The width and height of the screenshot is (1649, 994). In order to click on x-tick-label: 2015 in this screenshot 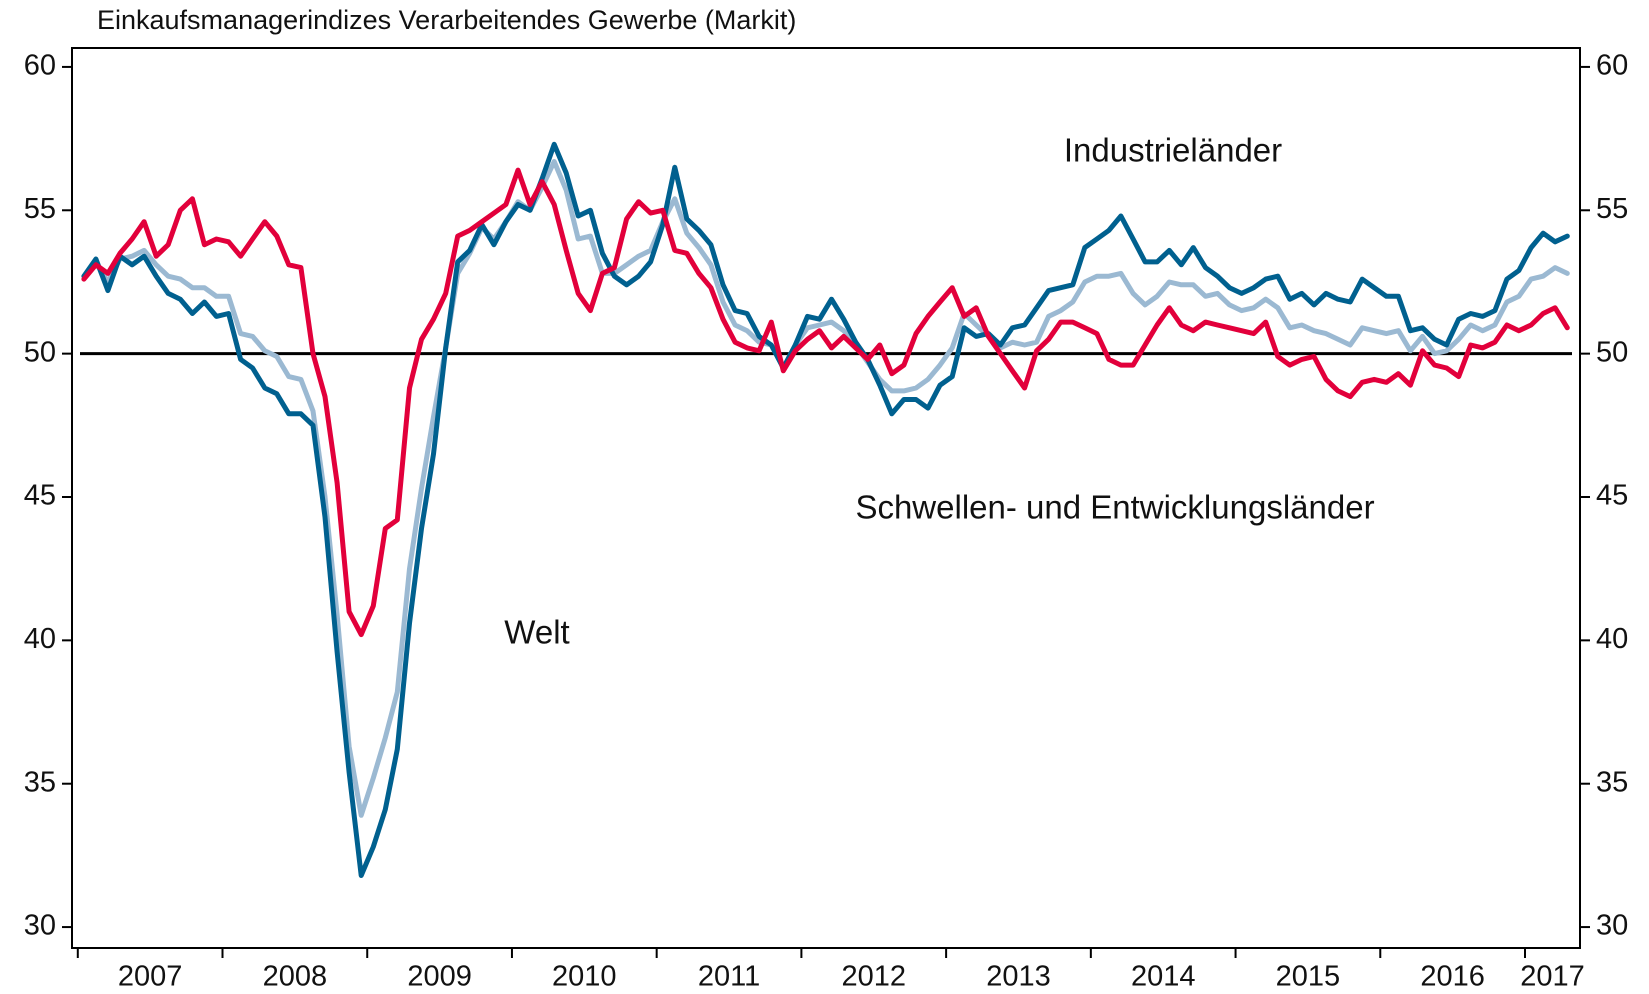, I will do `click(1308, 977)`.